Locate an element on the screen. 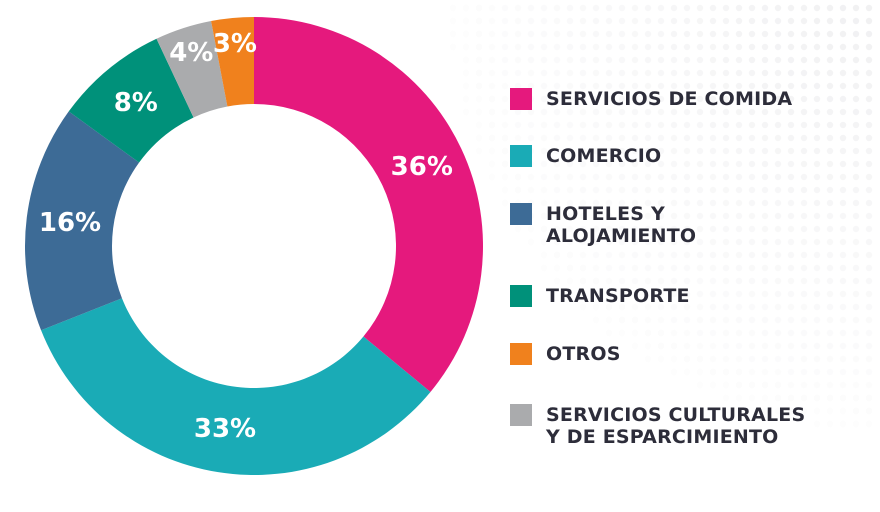  slice-transporte is located at coordinates (131, 100).